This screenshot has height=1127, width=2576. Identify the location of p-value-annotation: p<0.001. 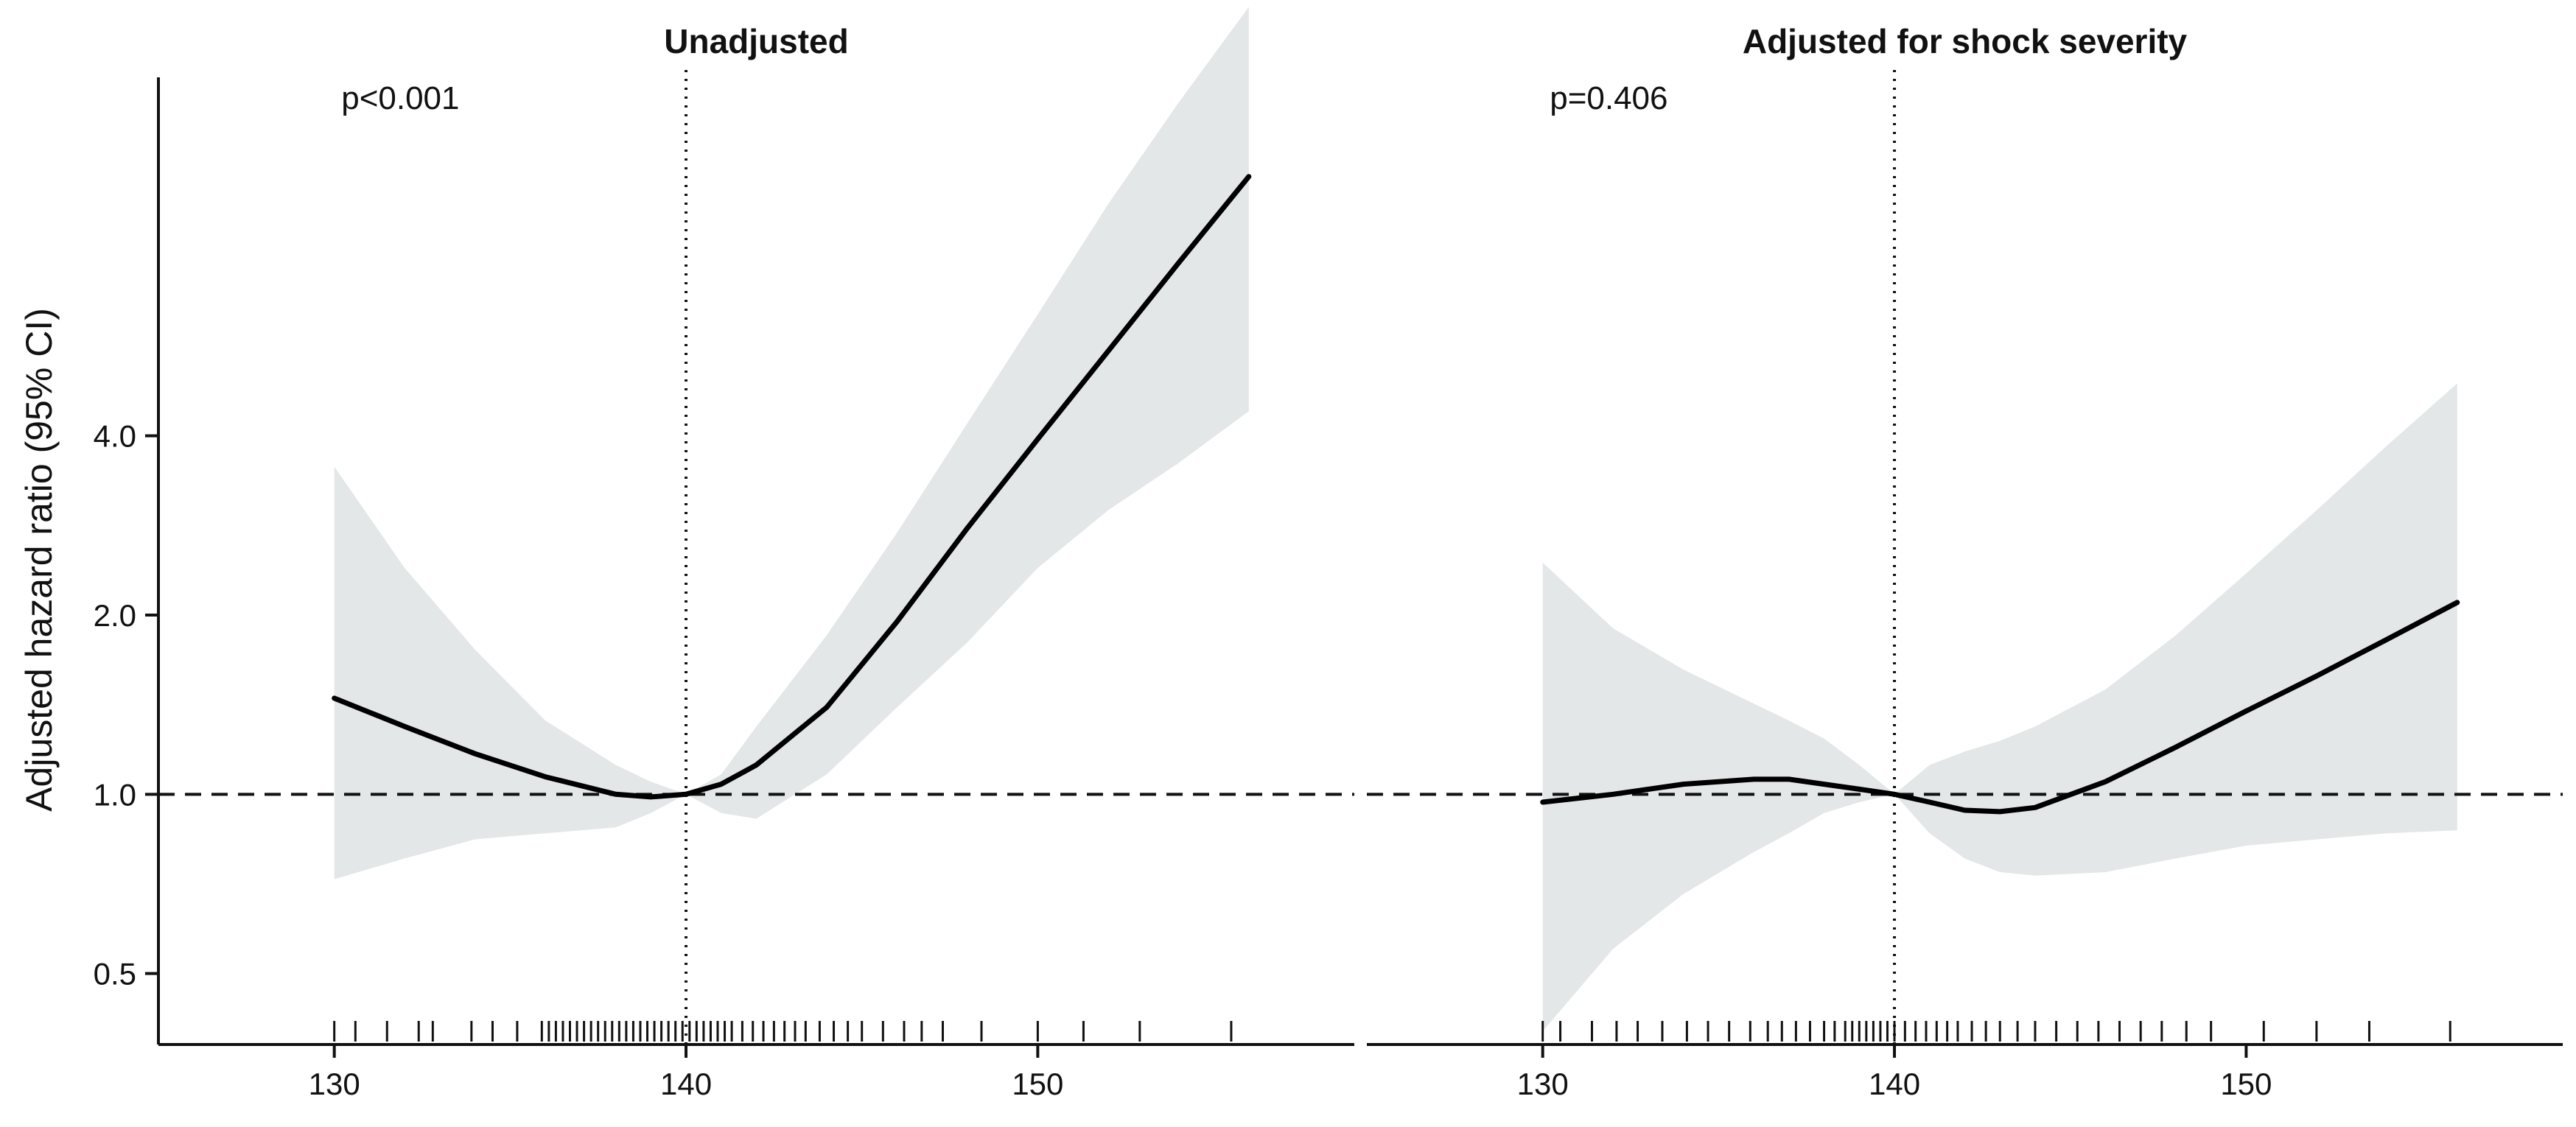
(400, 98).